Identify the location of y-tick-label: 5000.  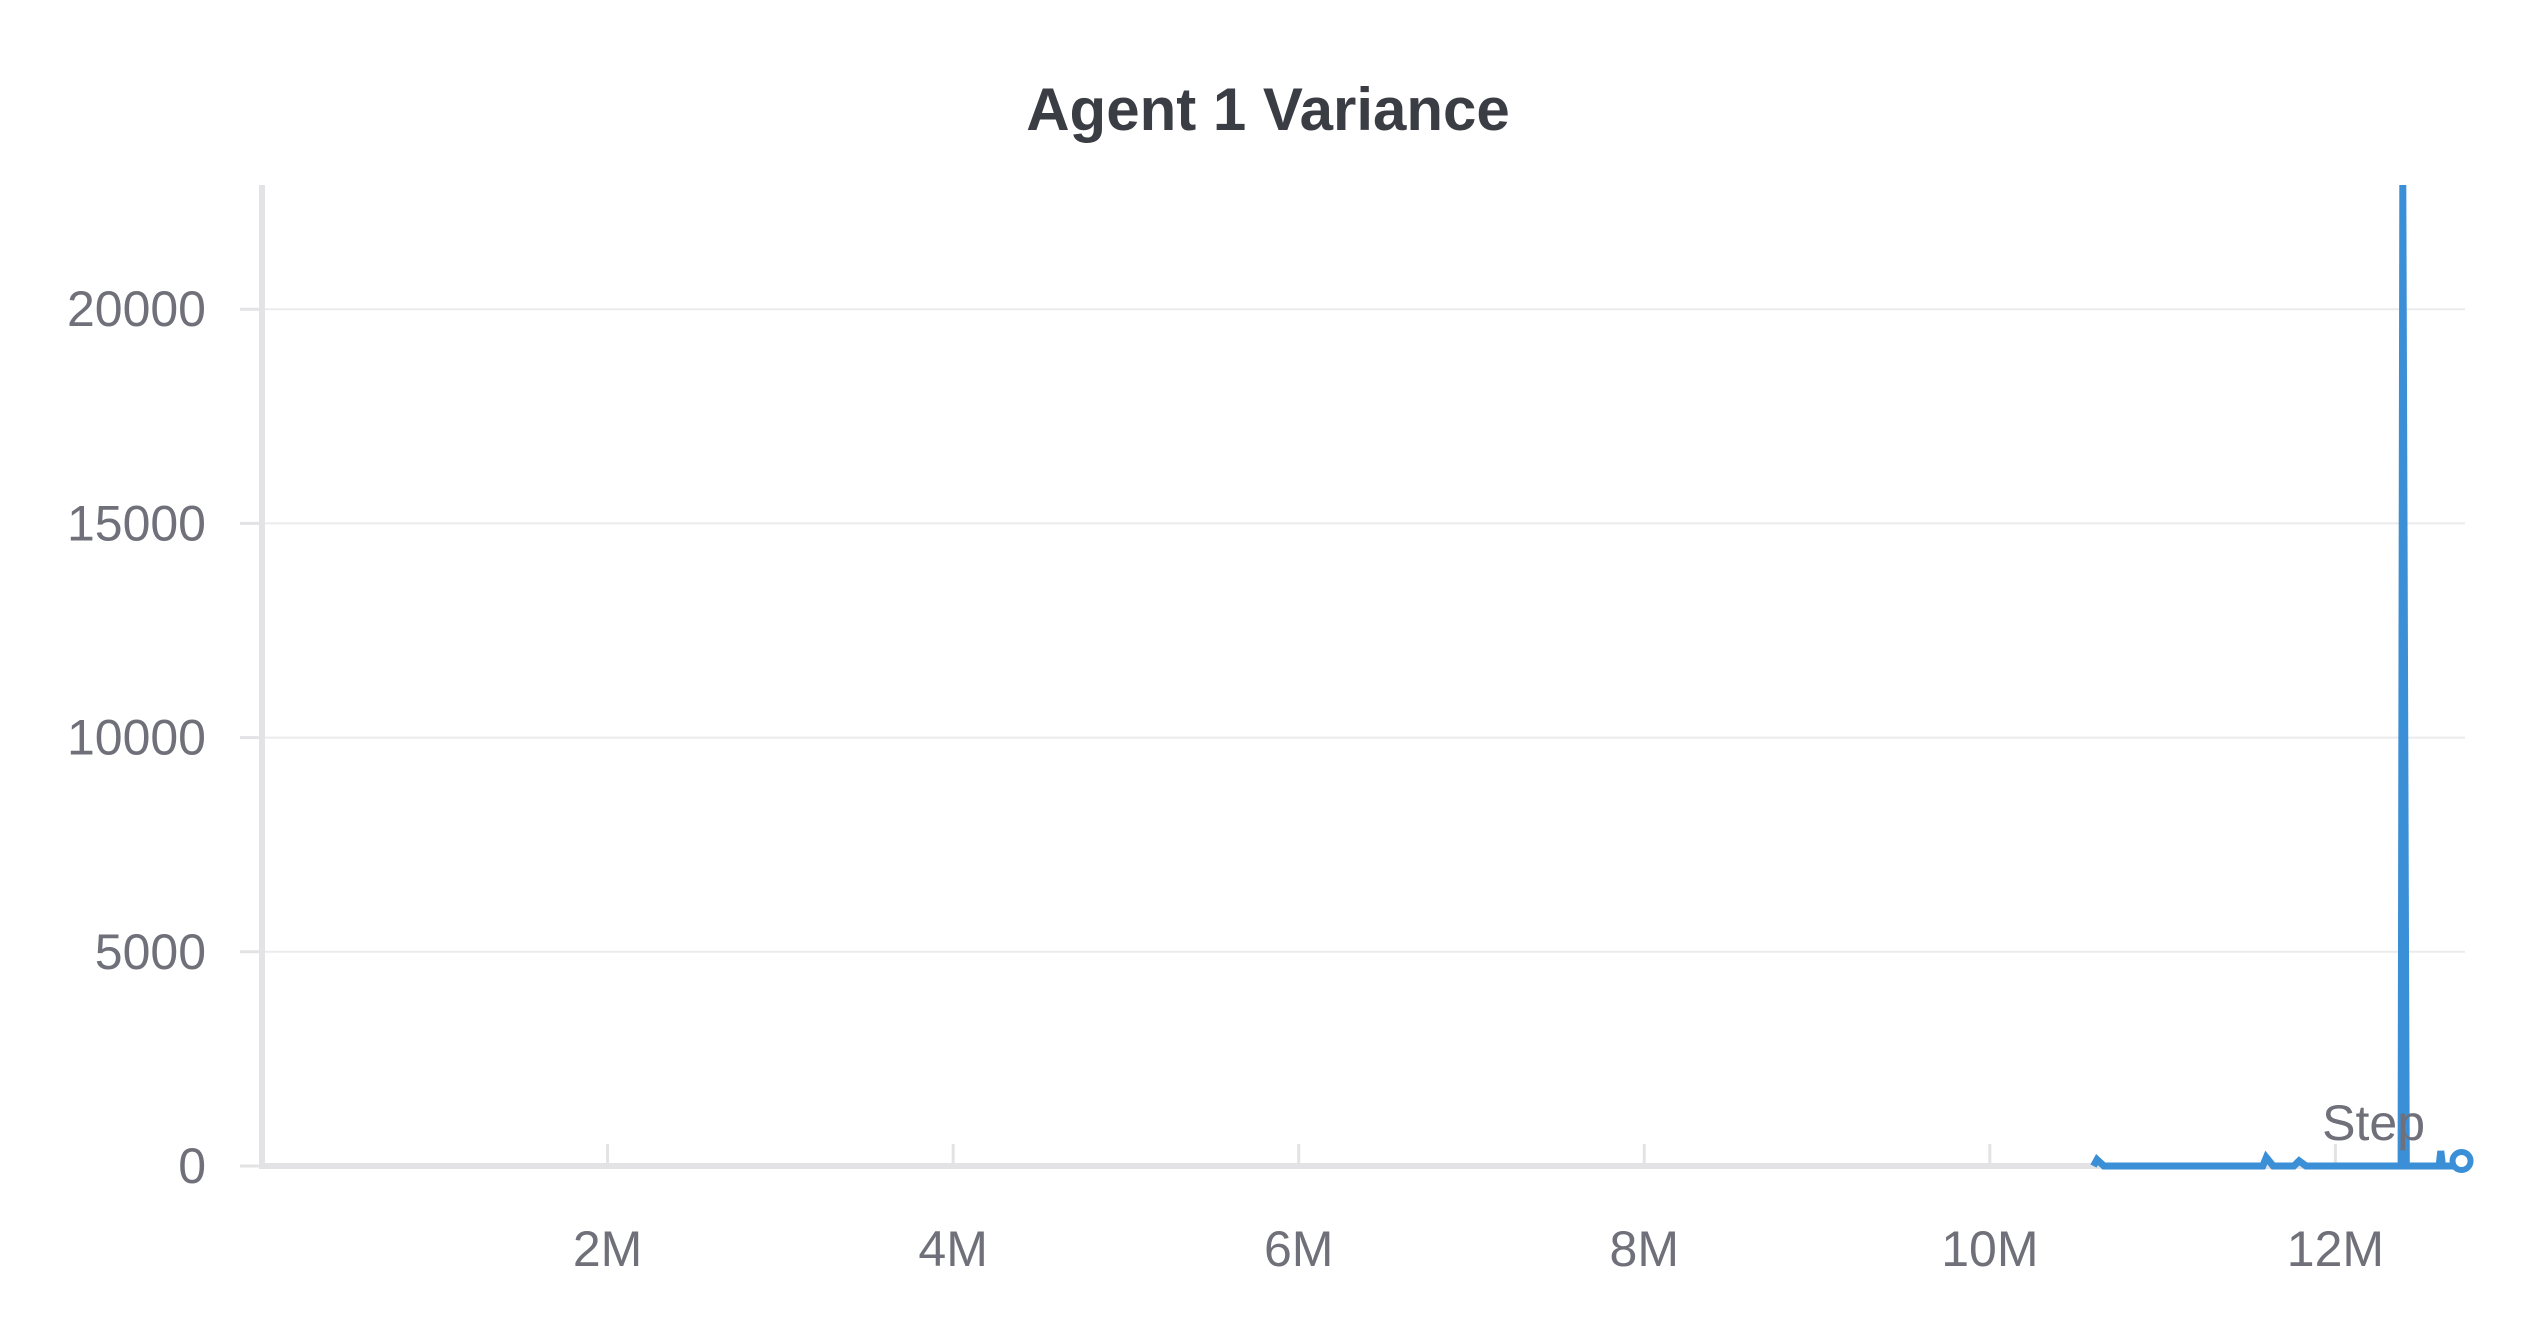
(150, 952).